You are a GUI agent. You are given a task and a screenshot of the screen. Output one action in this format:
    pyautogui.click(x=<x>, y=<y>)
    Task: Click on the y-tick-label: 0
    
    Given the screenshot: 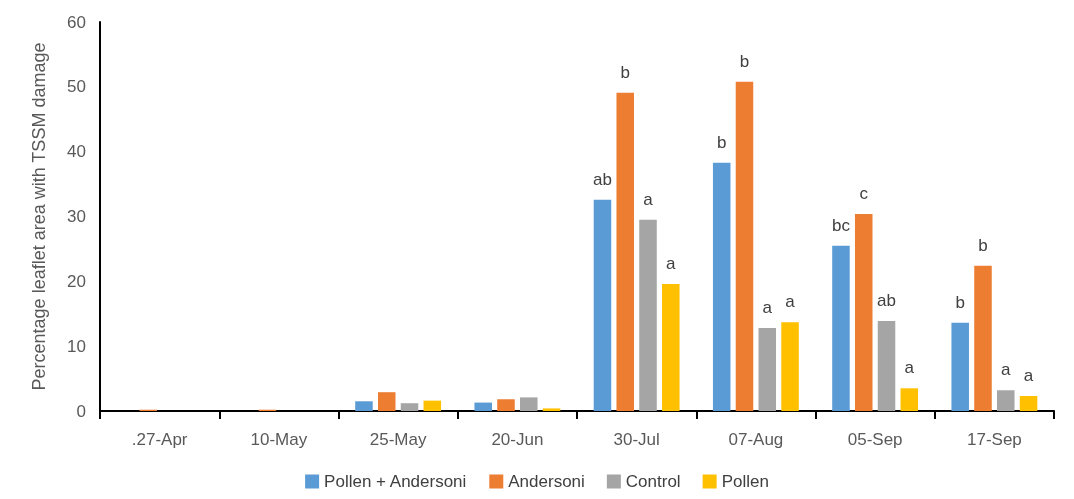 What is the action you would take?
    pyautogui.click(x=81, y=411)
    